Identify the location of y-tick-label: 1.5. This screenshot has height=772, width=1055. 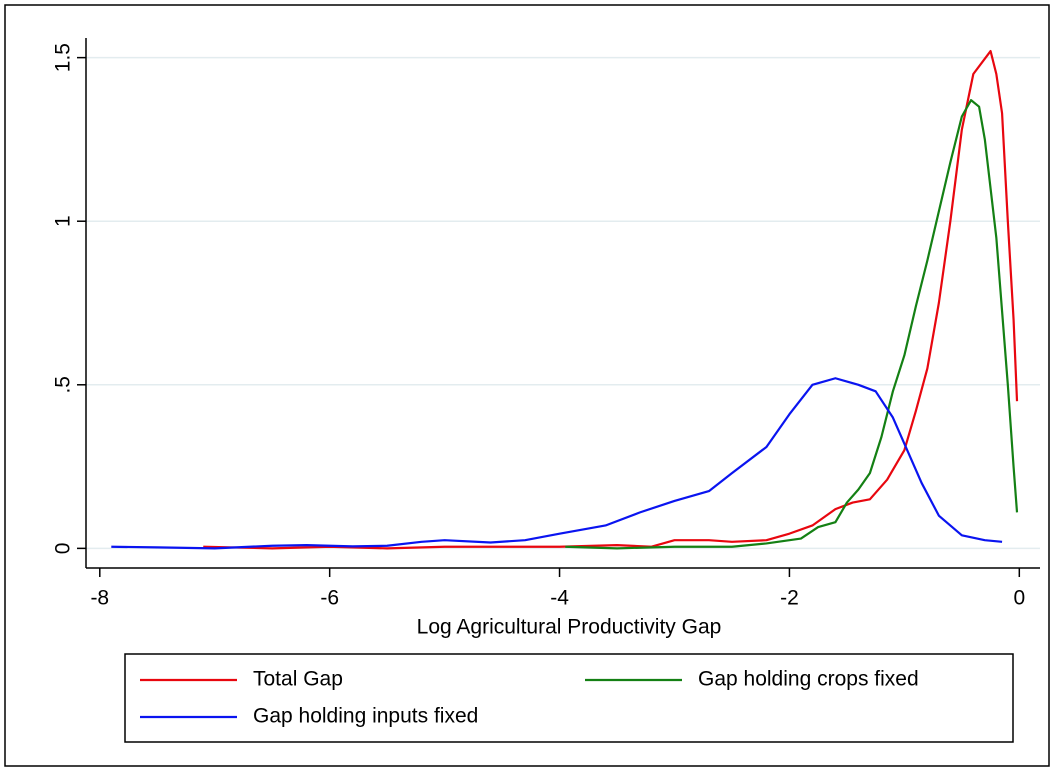
(63, 57).